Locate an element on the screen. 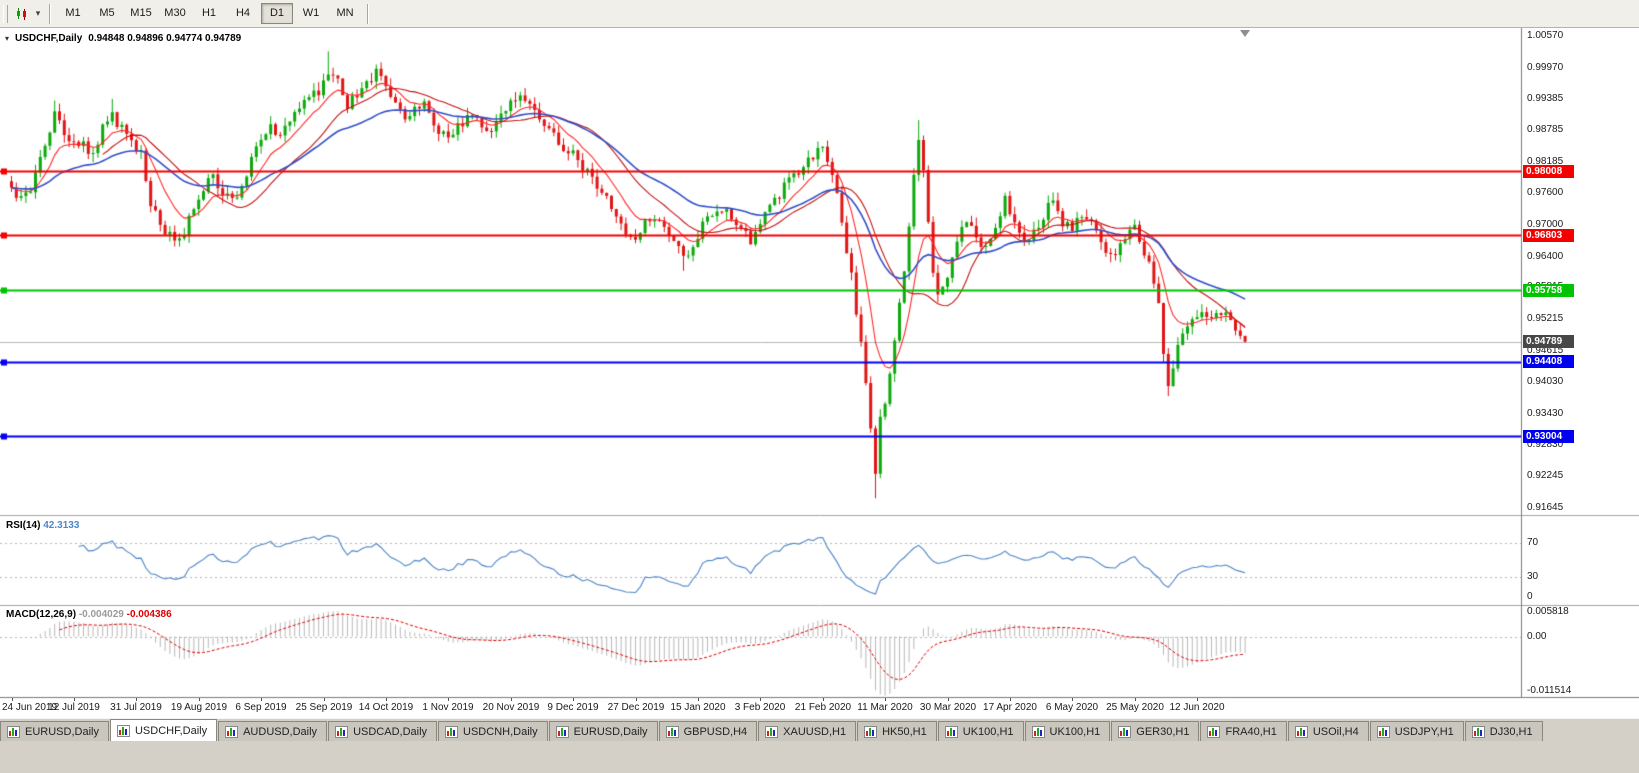 This screenshot has height=773, width=1639. price-axis-label: 0.92245 is located at coordinates (1545, 476).